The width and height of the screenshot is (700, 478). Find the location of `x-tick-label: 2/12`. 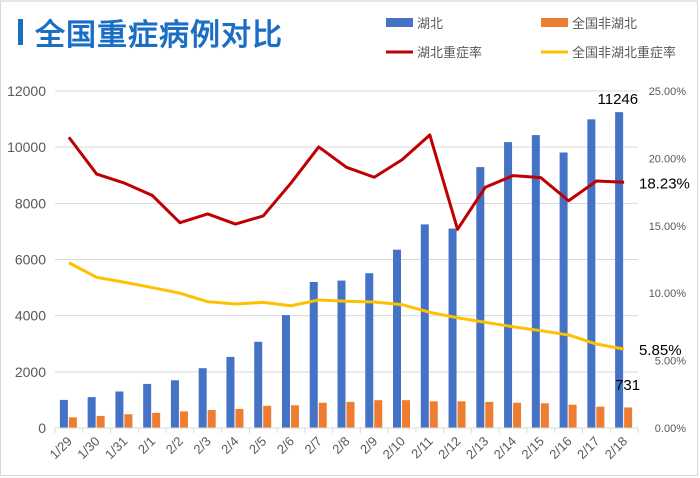

x-tick-label: 2/12 is located at coordinates (449, 448).